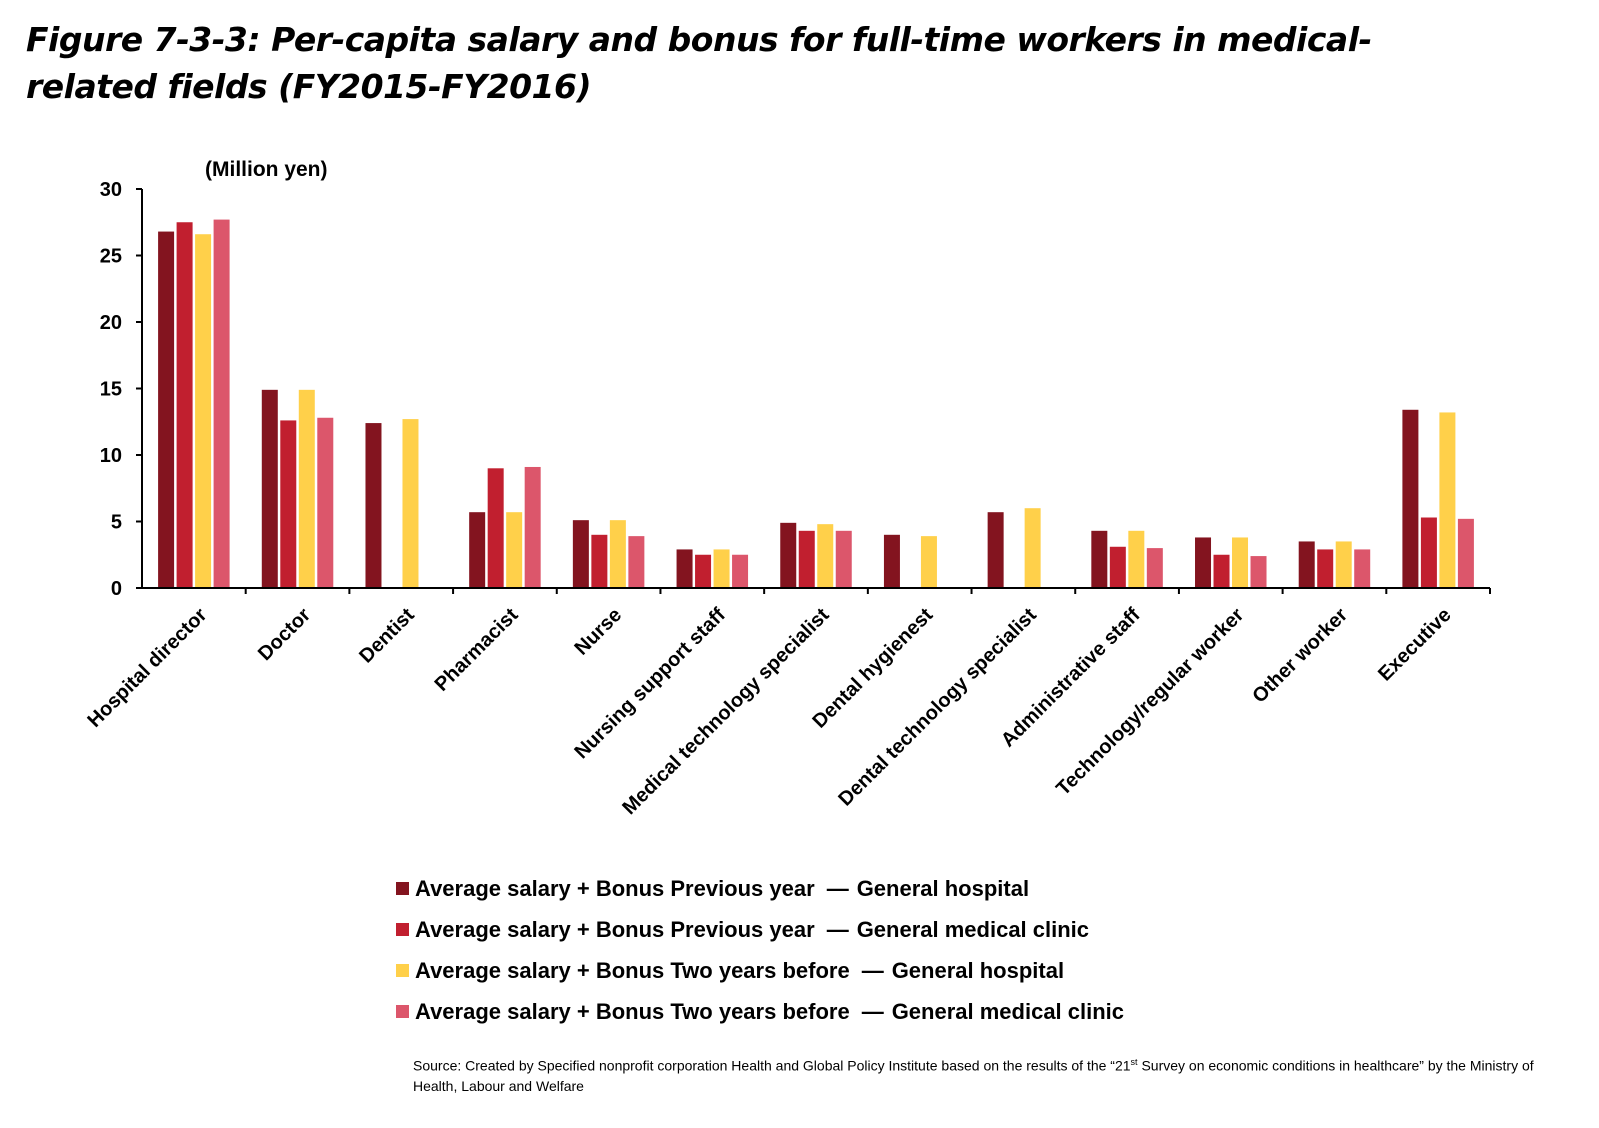 The image size is (1599, 1128). Describe the element at coordinates (111, 323) in the screenshot. I see `y-tick-label: 20` at that location.